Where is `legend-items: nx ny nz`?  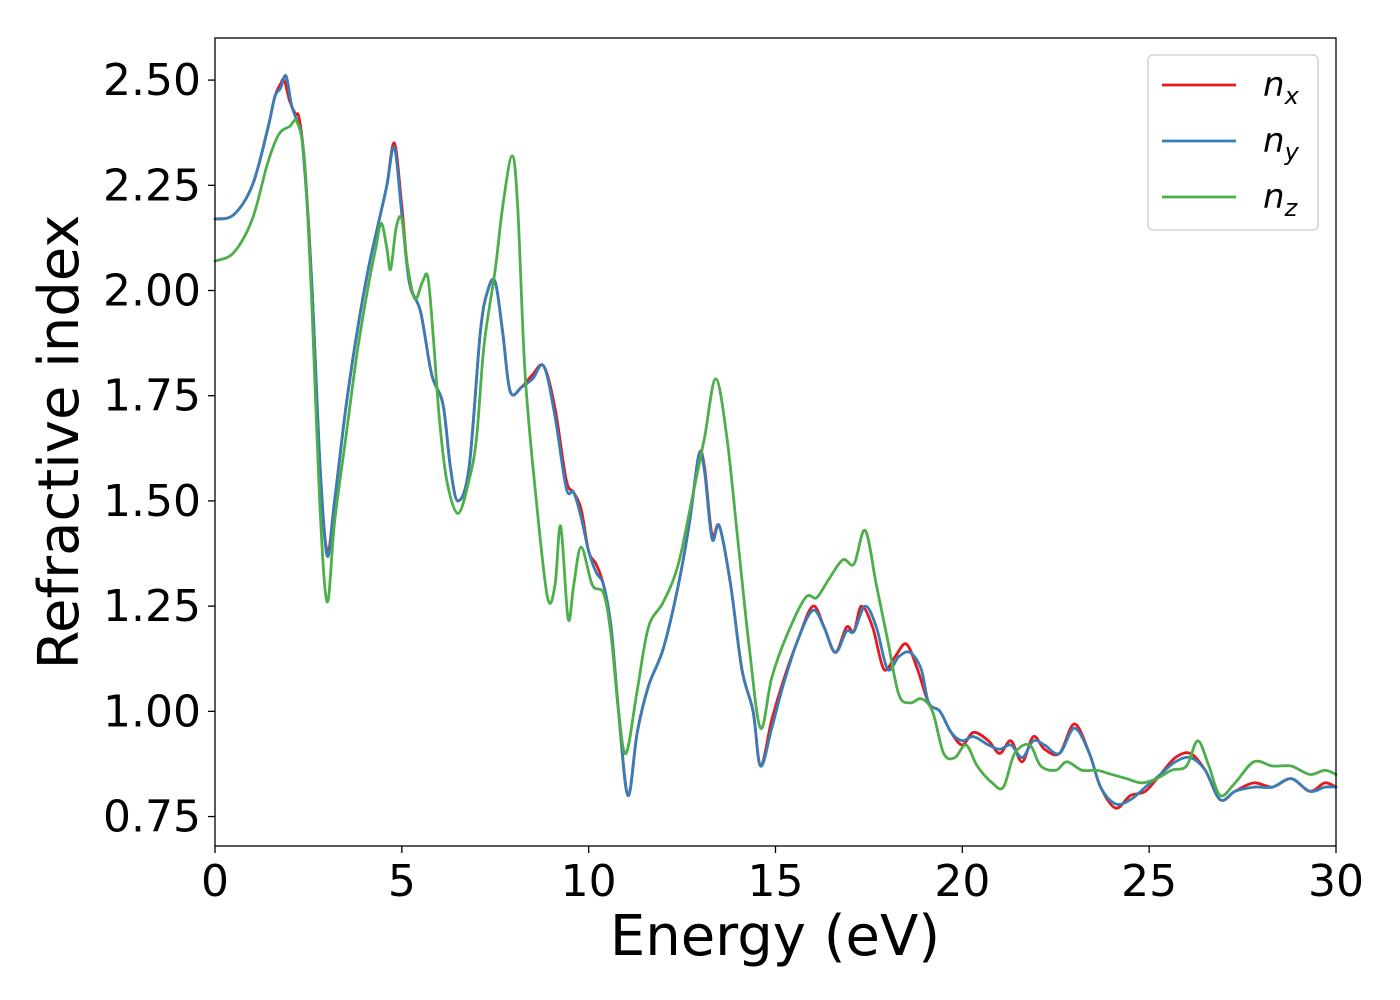 legend-items: nx ny nz is located at coordinates (1231, 143).